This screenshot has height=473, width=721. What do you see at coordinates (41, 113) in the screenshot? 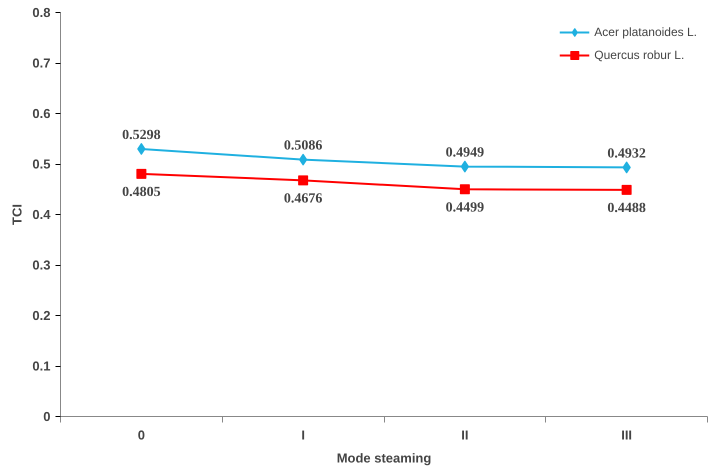
I see `y-tick-label: 0.6` at bounding box center [41, 113].